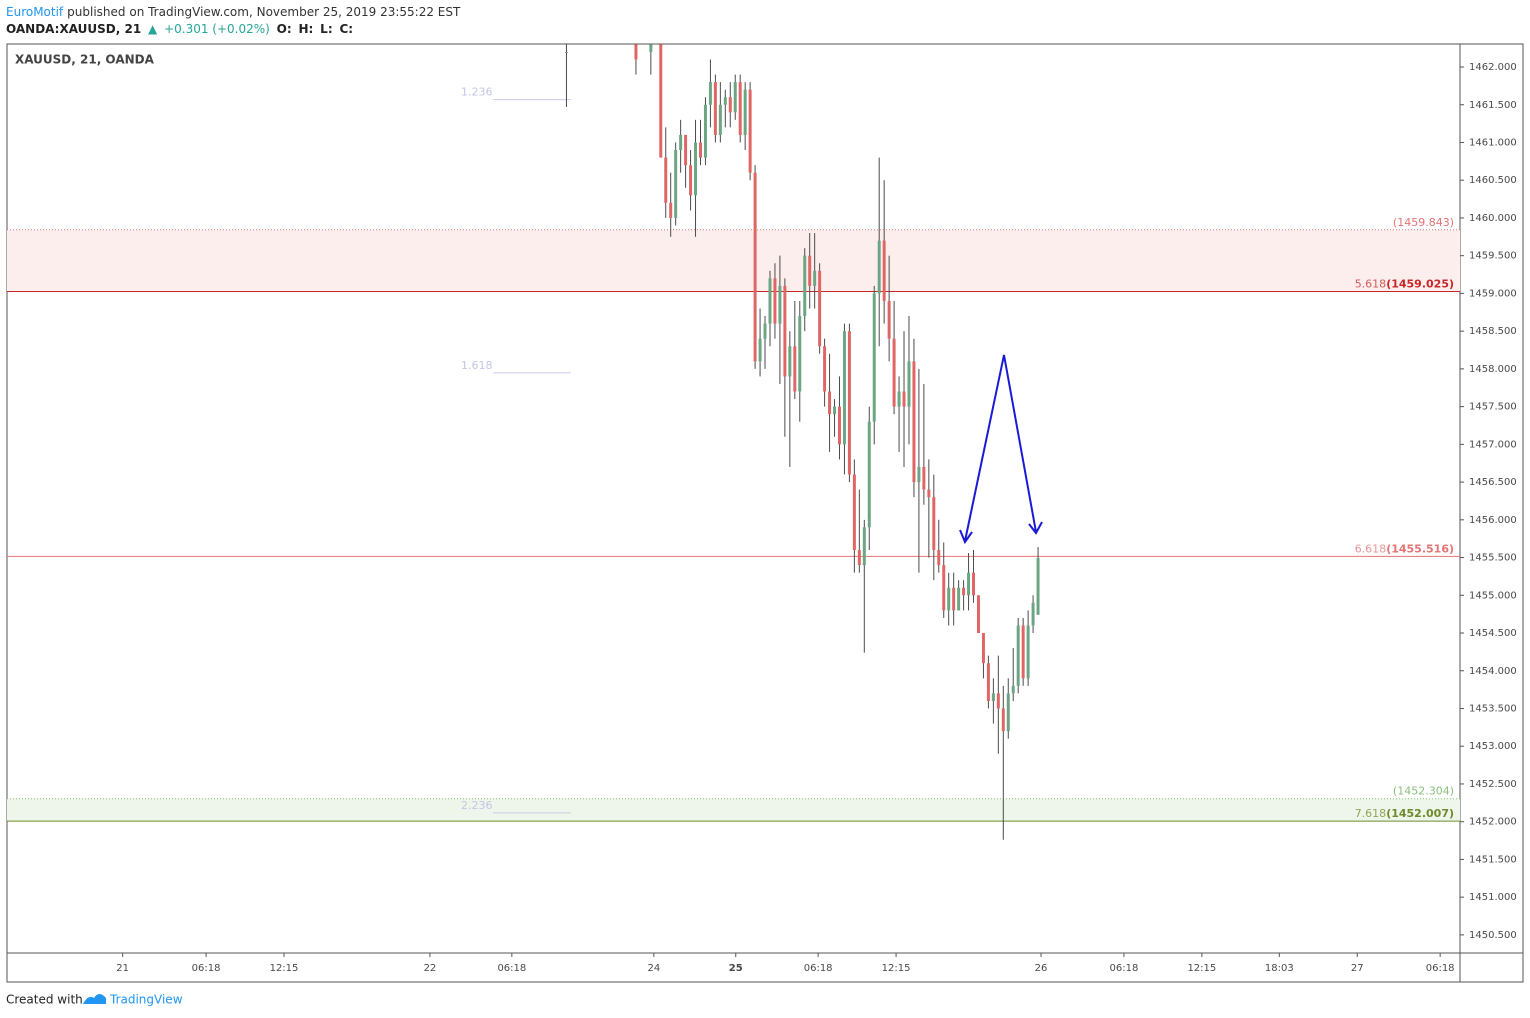 The image size is (1530, 1018). Describe the element at coordinates (1404, 284) in the screenshot. I see `level-label: 5.618(1459.025)` at that location.